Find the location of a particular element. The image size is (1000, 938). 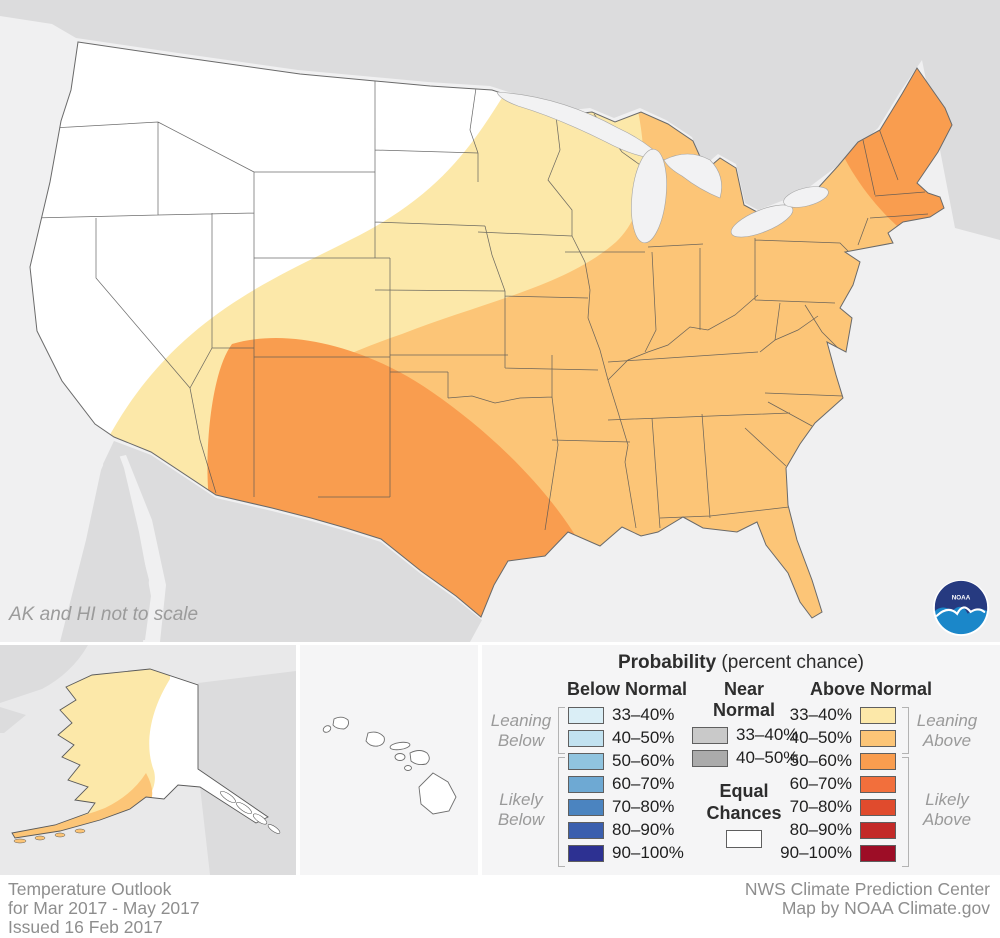

canada-landmass-inset is located at coordinates (247, 773).